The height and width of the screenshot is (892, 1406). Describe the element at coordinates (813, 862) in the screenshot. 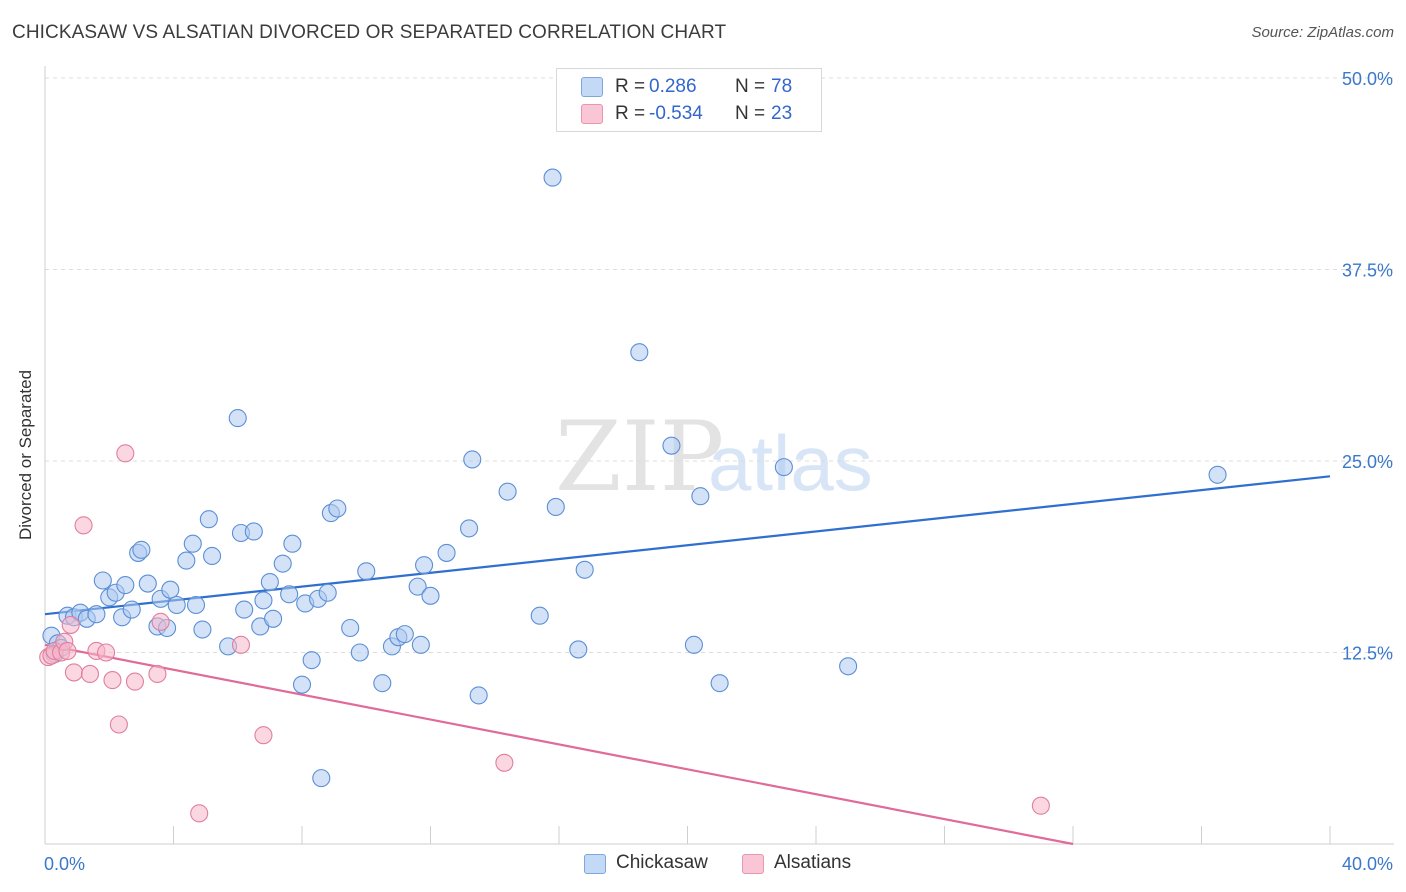

I see `series-label-alsatians: Alsatians` at that location.